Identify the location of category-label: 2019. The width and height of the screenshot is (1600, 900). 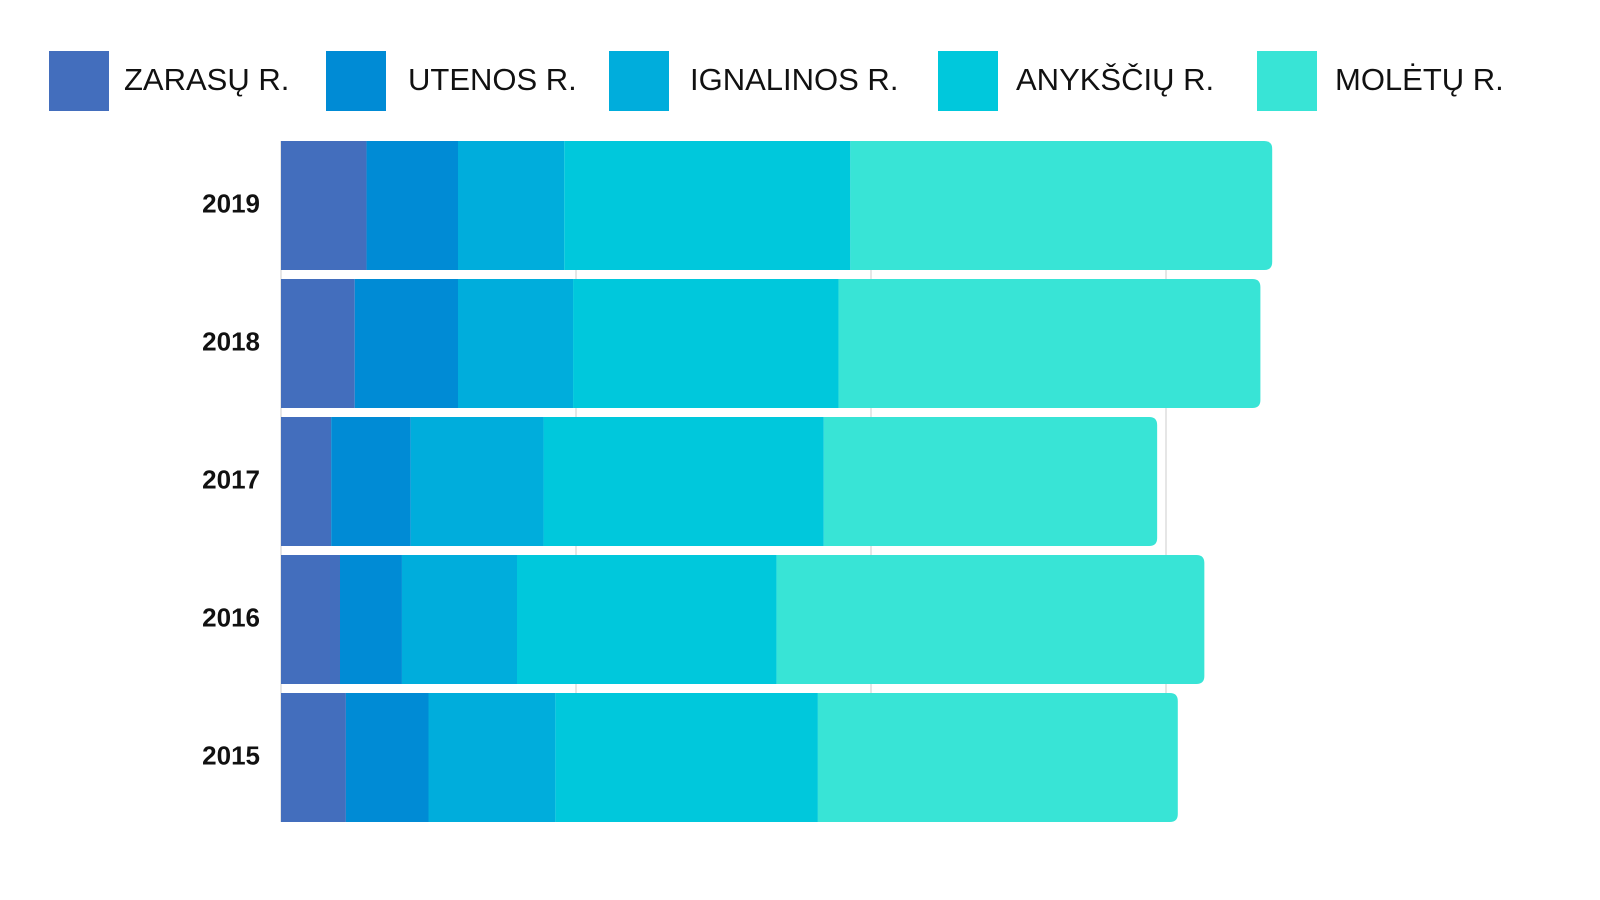
(231, 203).